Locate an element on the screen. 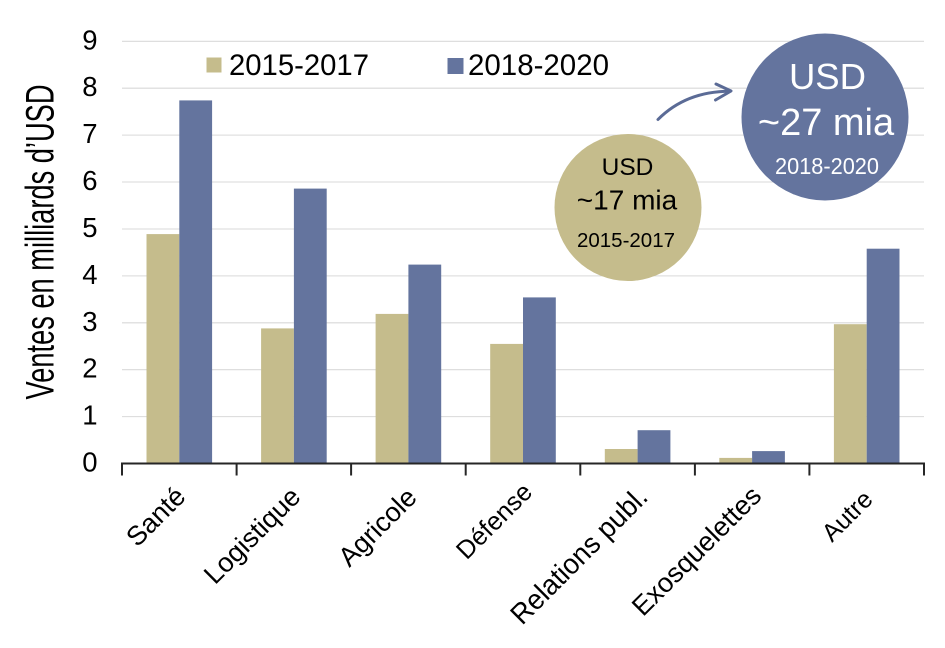 The image size is (945, 648). svg-text: 2 is located at coordinates (89, 368).